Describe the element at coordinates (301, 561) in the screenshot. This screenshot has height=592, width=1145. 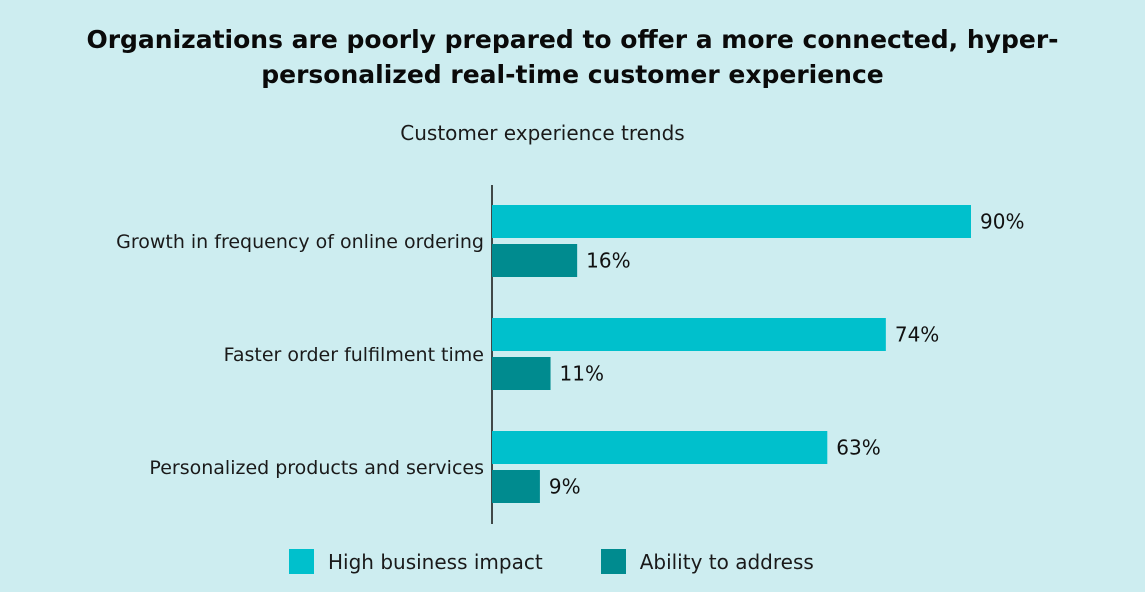
I see `legend-swatch-high-business-impact` at that location.